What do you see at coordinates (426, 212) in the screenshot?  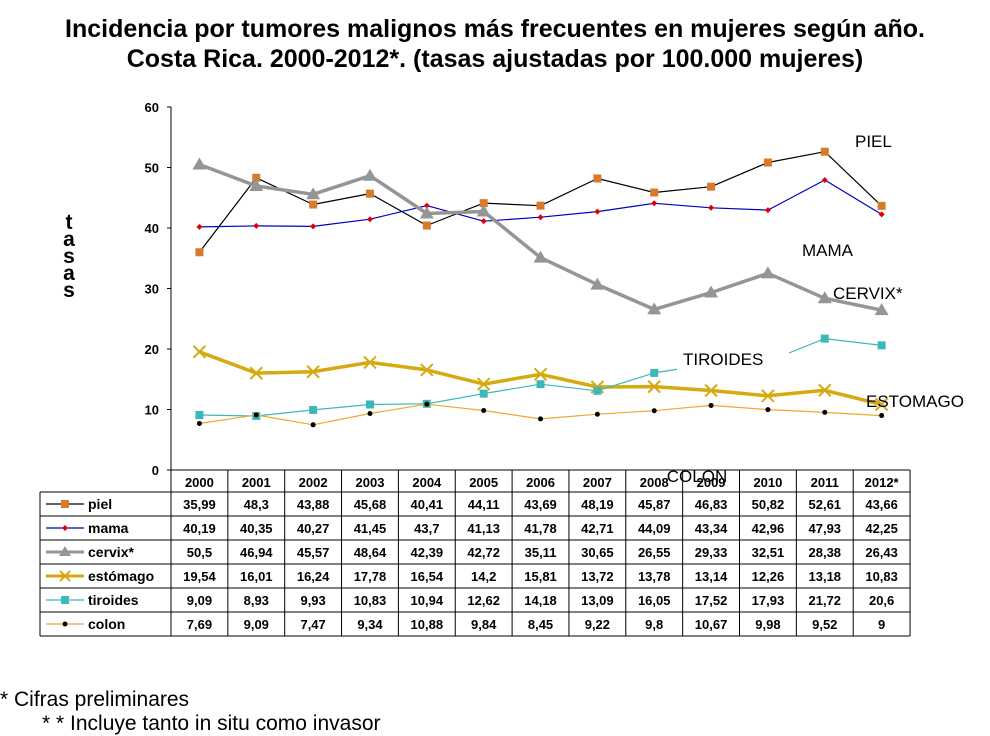 I see `point-cervix-2004` at bounding box center [426, 212].